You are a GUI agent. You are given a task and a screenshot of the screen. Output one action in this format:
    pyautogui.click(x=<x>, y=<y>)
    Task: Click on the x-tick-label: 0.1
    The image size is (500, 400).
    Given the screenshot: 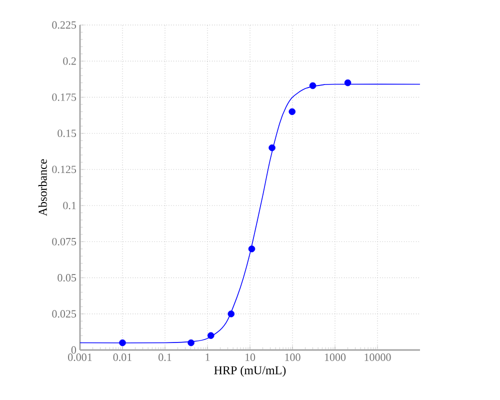 What is the action you would take?
    pyautogui.click(x=165, y=358)
    